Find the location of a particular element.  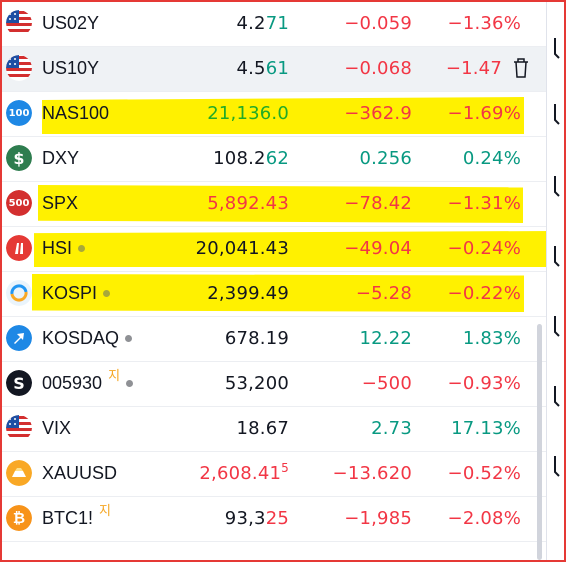

last-price: 2,399.49 is located at coordinates (248, 293).